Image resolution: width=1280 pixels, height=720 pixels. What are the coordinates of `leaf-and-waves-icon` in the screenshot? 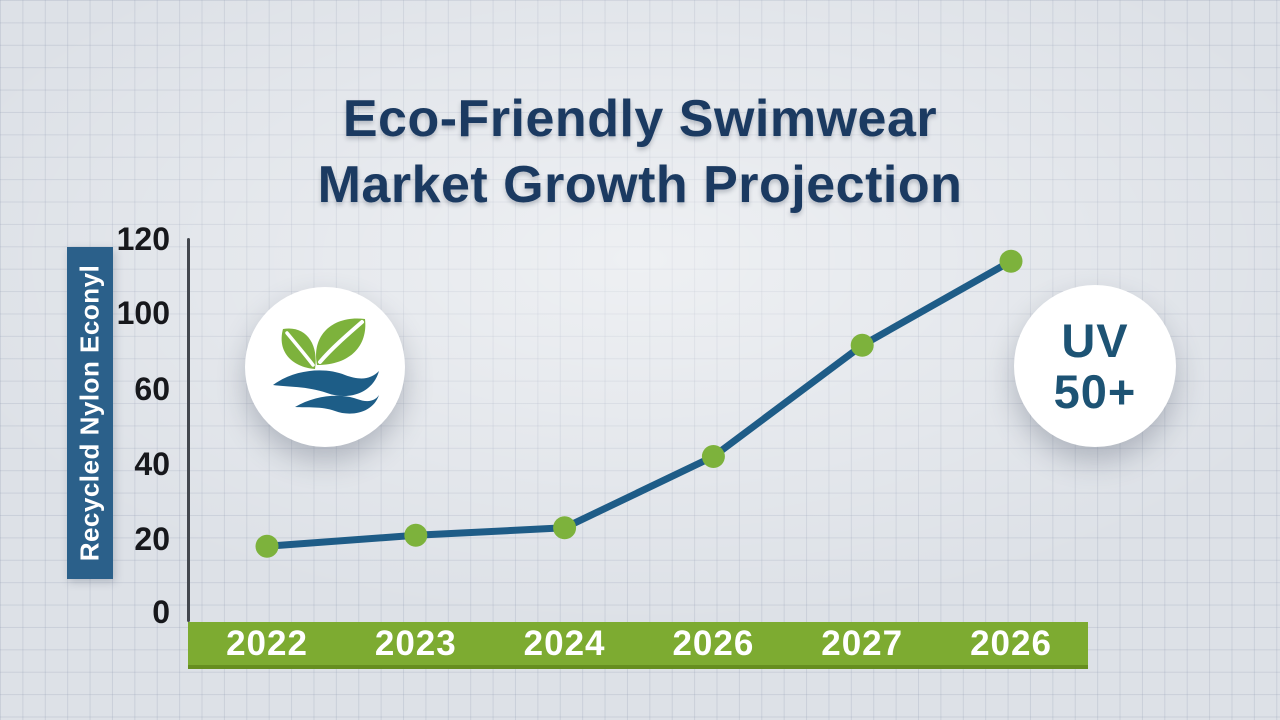 It's located at (326, 366).